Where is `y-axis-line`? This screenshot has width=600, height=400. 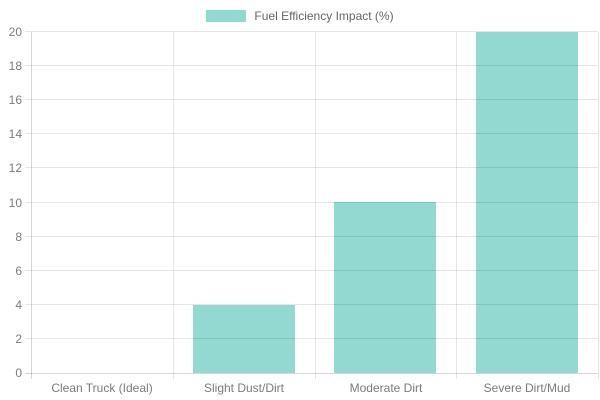 y-axis-line is located at coordinates (31, 205).